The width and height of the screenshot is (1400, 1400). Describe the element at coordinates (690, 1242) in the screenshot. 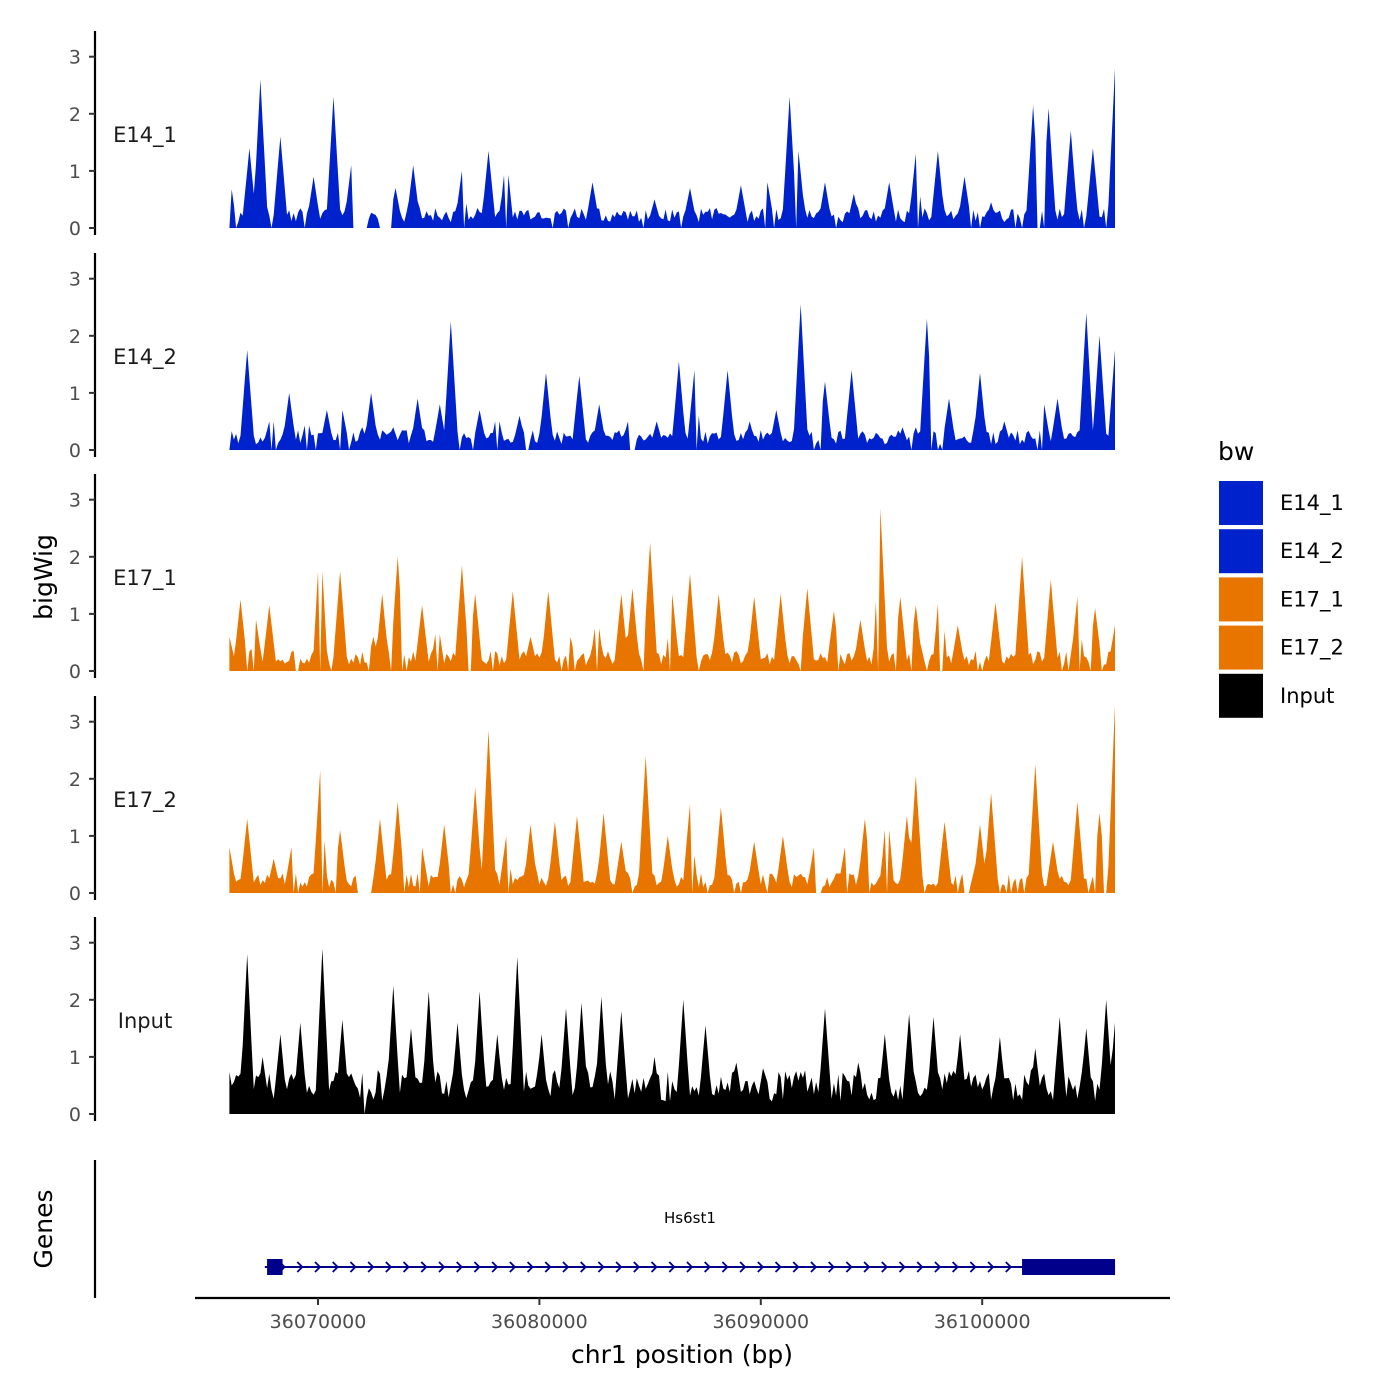

I see `gene-Hs6st1: Hs6st1` at that location.